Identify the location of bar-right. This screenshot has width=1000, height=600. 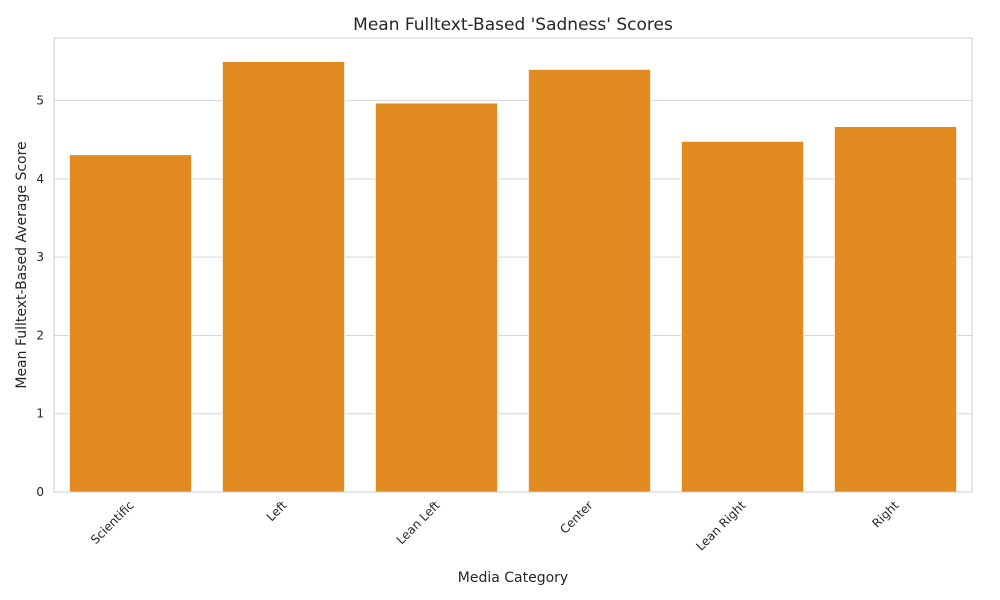
(895, 309).